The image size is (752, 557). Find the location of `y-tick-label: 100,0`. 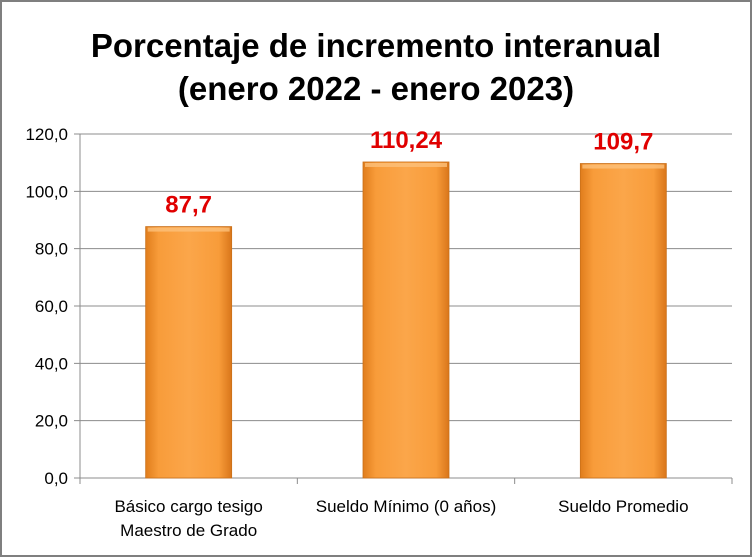

y-tick-label: 100,0 is located at coordinates (46, 191).